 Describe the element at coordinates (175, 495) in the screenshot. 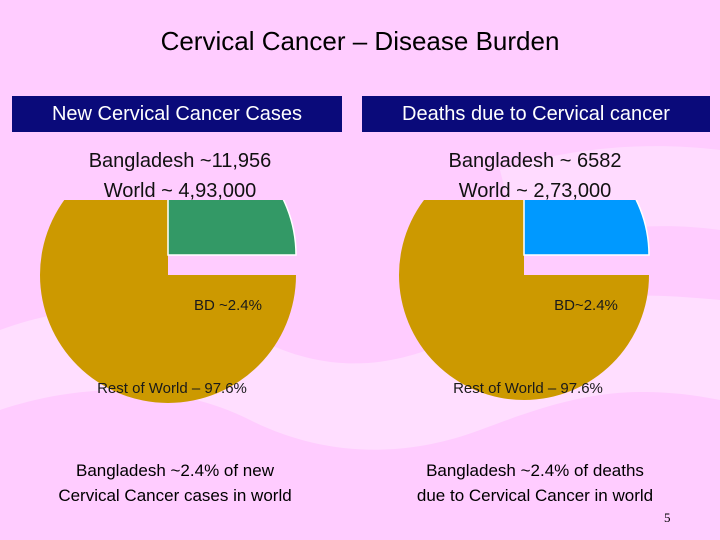

I see `caption-line: Cervical Cancer cases in world` at that location.